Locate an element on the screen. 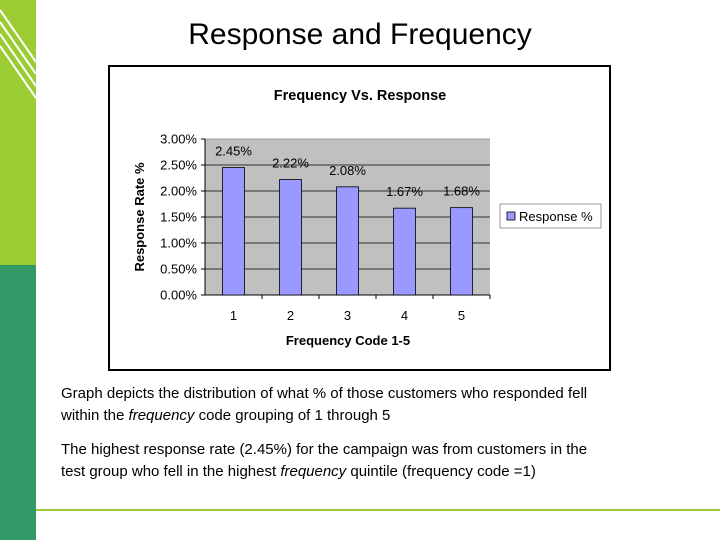  chart-title: Frequency Vs. Response is located at coordinates (360, 96).